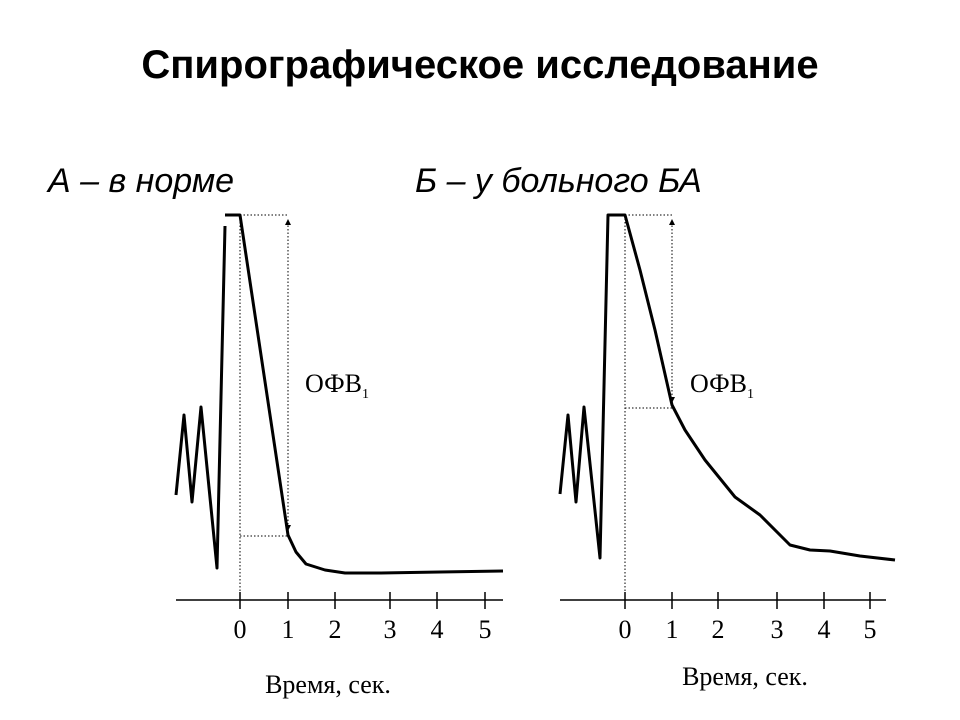 This screenshot has width=960, height=720. I want to click on panel-subtitle: А – в норме, so click(140, 181).